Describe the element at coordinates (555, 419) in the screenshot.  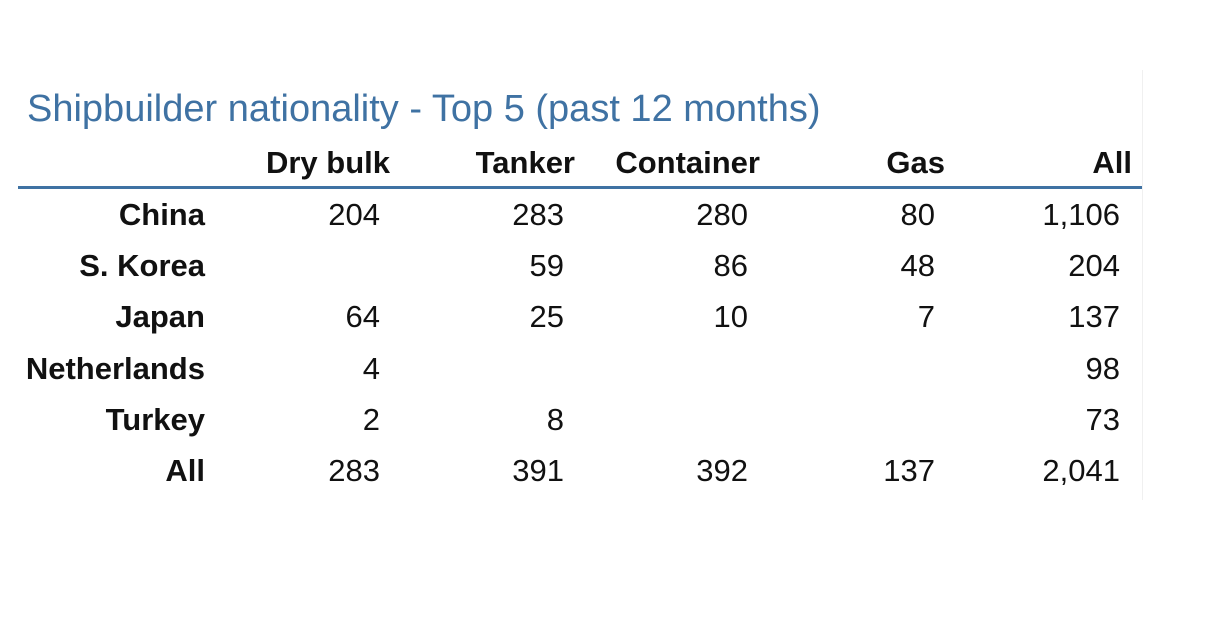
I see `table-cell: 8` at that location.